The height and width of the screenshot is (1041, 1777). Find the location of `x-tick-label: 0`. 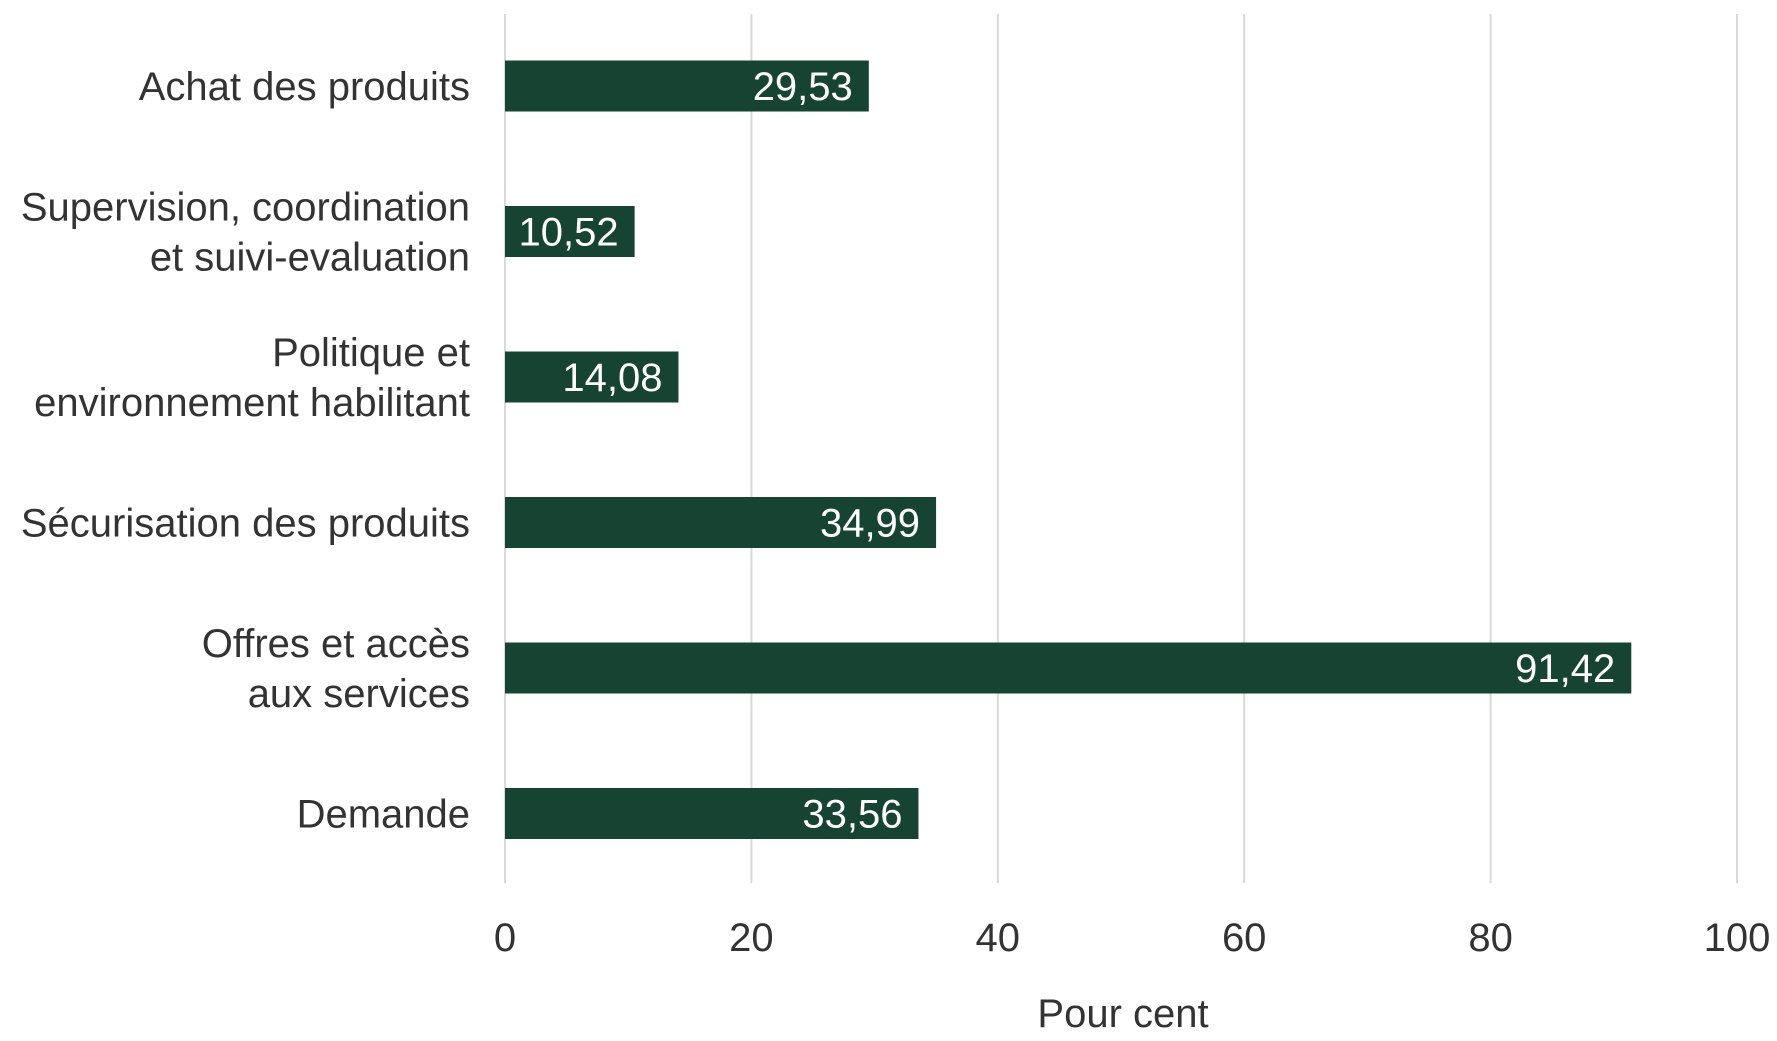

x-tick-label: 0 is located at coordinates (505, 938).